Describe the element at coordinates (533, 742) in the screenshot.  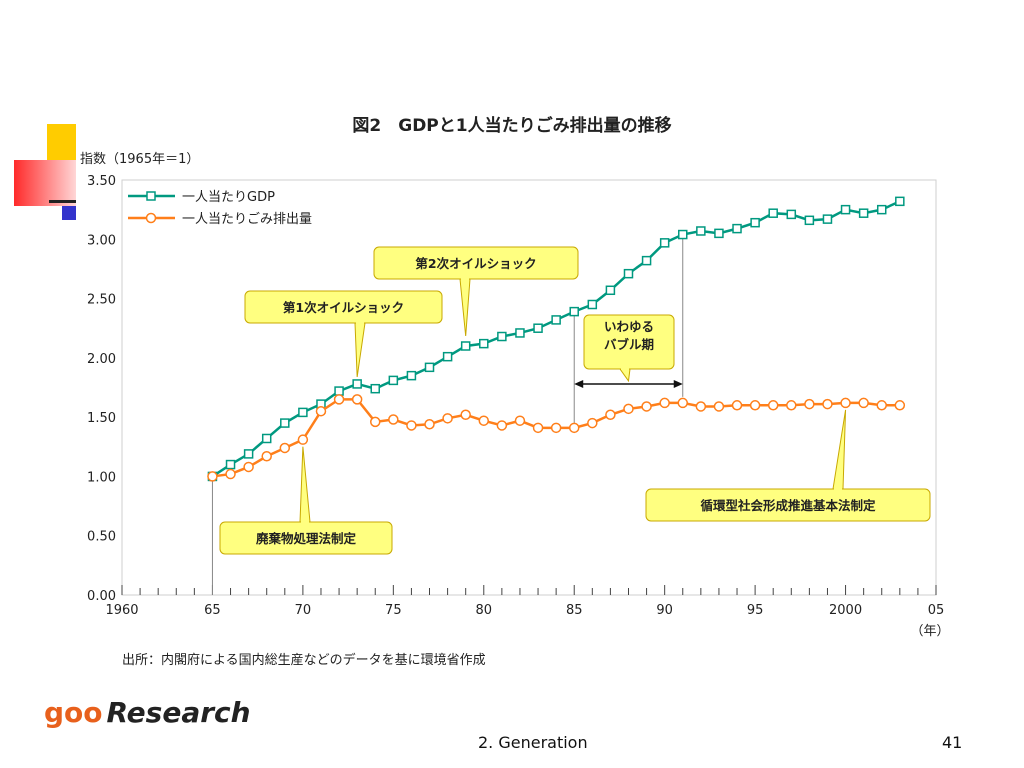
I see `footer-section-label: 2. Generation` at that location.